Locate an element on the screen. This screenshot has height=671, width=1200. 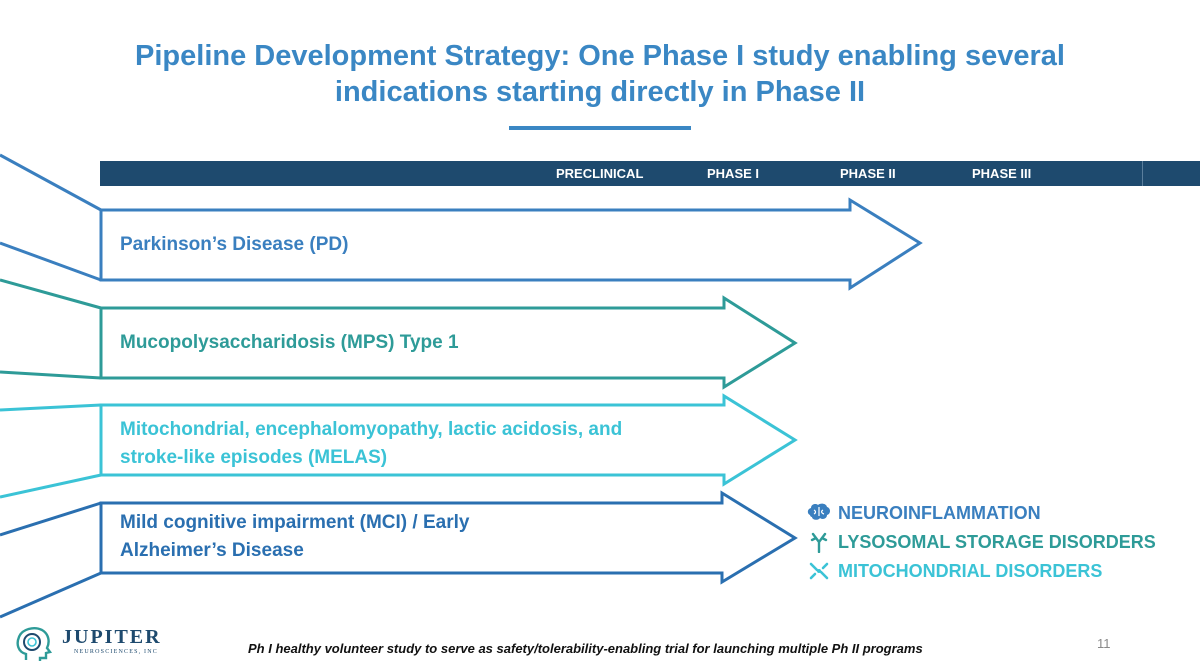
connector-line-melas is located at coordinates (51, 407).